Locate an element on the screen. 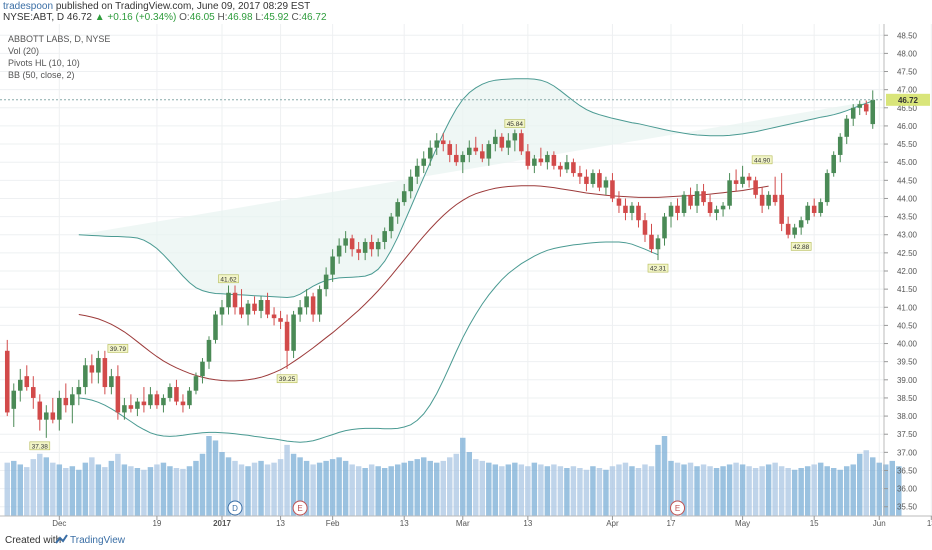  price-tick-label: 48.00 is located at coordinates (907, 53).